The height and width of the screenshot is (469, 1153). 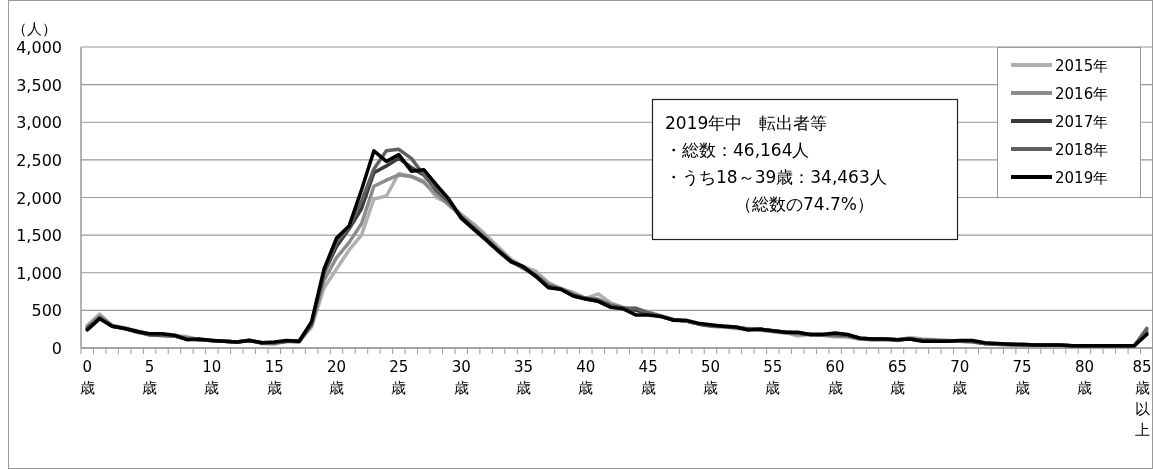 I want to click on annotation: 2019年中 転出者等, so click(x=746, y=123).